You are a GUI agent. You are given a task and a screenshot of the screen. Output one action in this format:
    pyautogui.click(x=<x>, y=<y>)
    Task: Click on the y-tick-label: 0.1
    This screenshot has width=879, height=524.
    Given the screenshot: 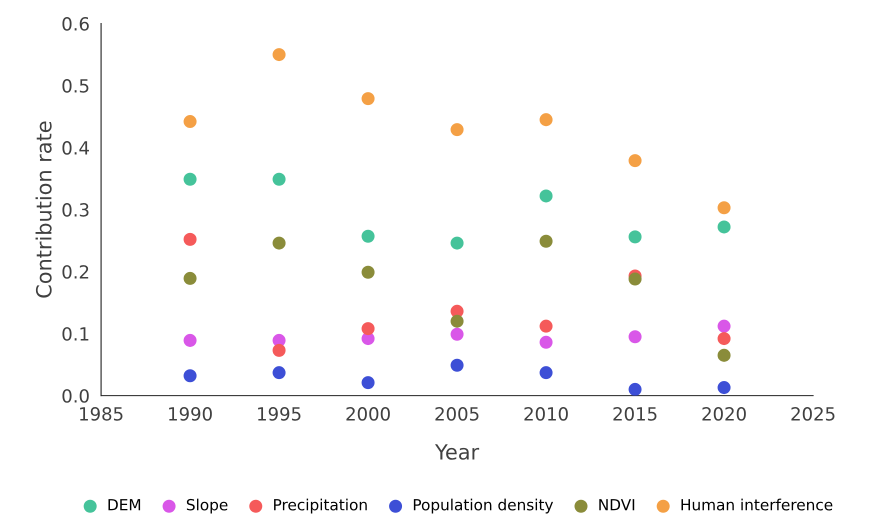 What is the action you would take?
    pyautogui.click(x=75, y=334)
    